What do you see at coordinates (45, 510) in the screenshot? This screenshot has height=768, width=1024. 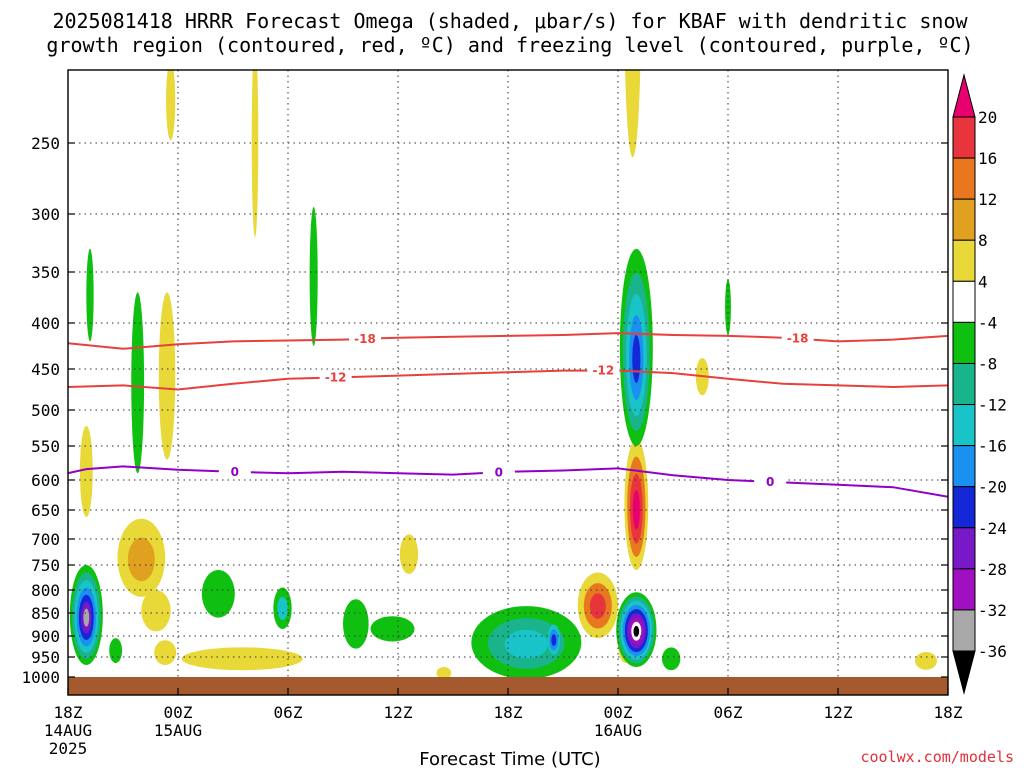 I see `ytick-label-650: 650` at bounding box center [45, 510].